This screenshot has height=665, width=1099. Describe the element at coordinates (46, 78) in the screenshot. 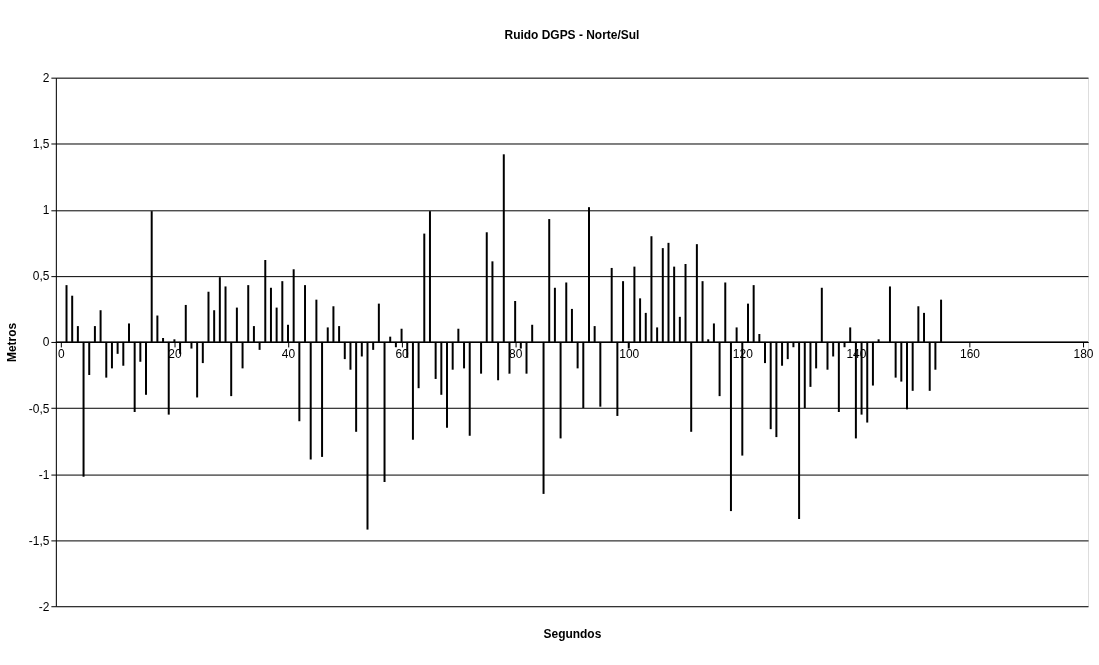

I see `y-tick-label: 2` at that location.